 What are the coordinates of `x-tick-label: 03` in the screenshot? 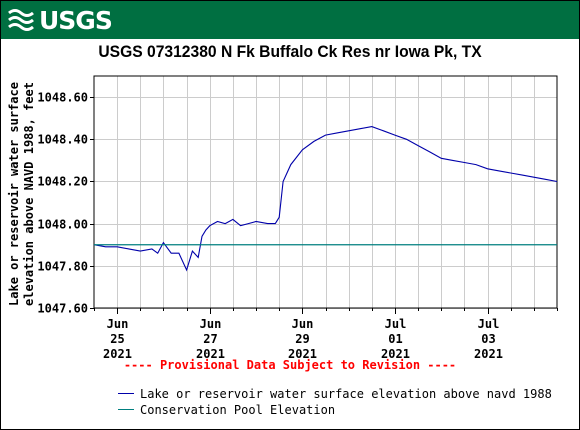 It's located at (488, 339).